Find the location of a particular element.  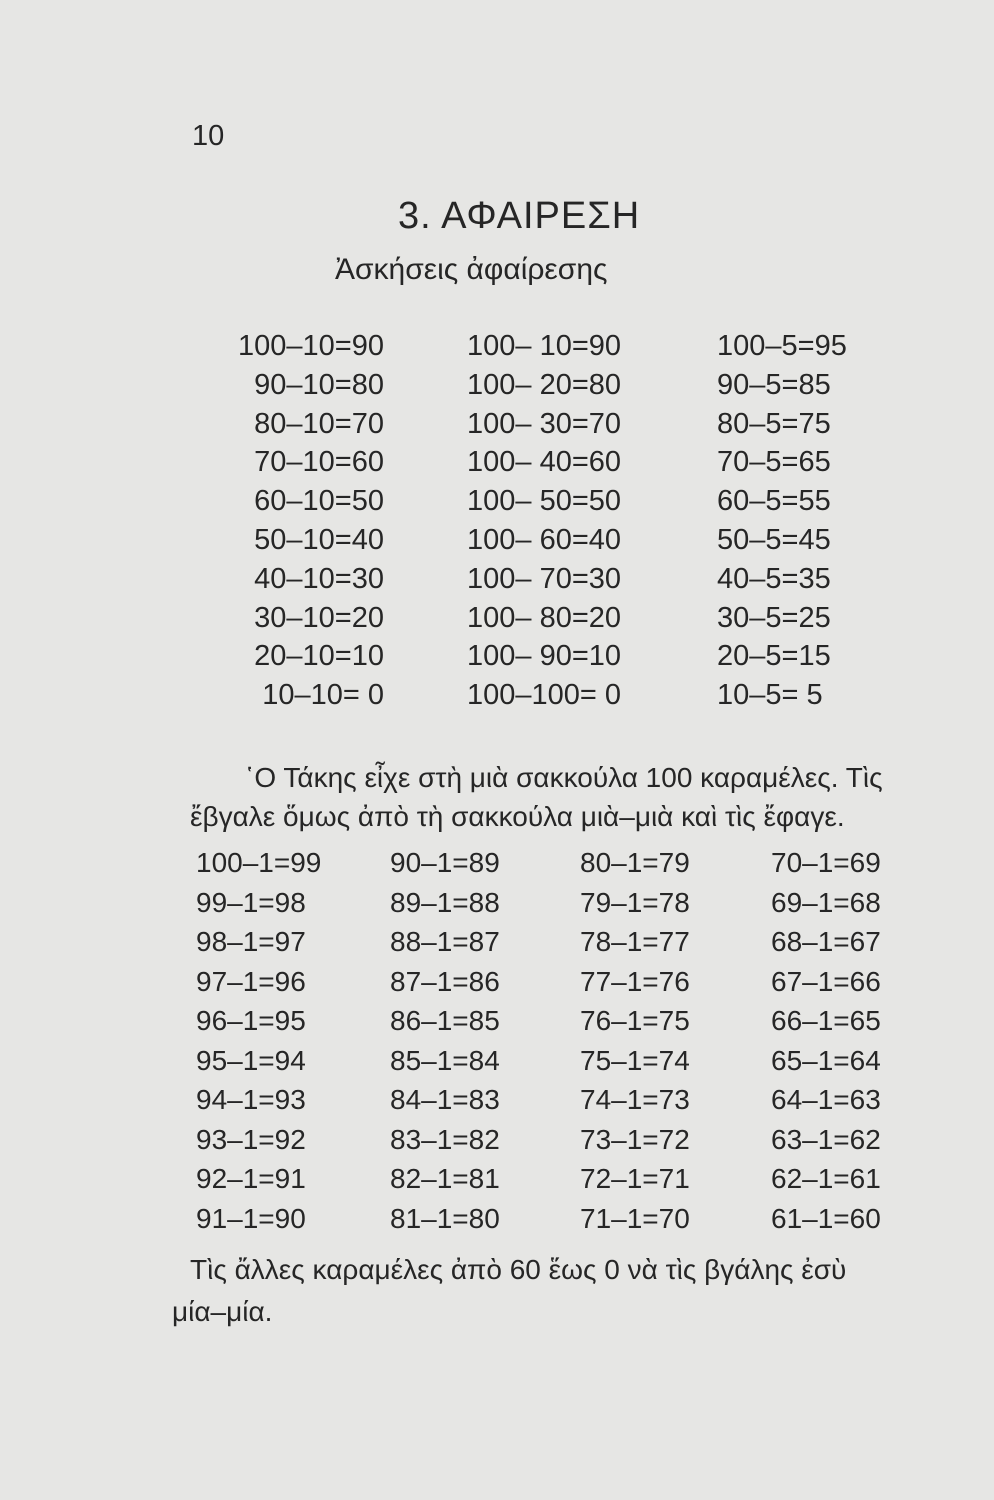

equation: 100–5=95 is located at coordinates (782, 346).